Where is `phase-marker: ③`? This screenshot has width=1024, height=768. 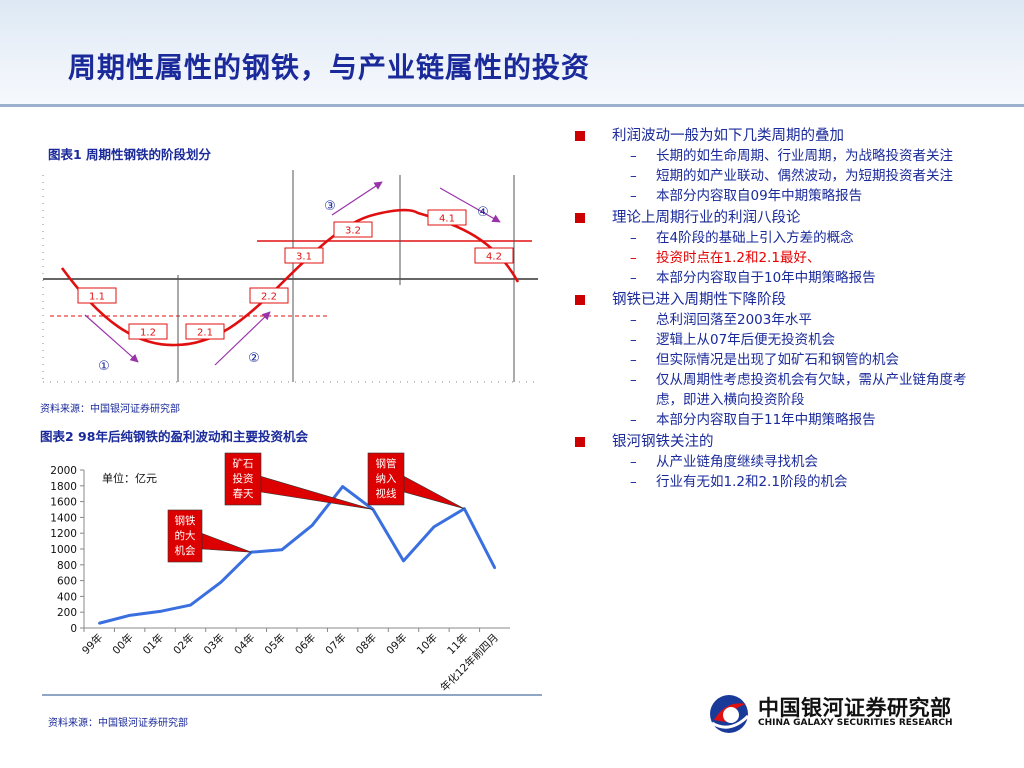
phase-marker: ③ is located at coordinates (330, 206).